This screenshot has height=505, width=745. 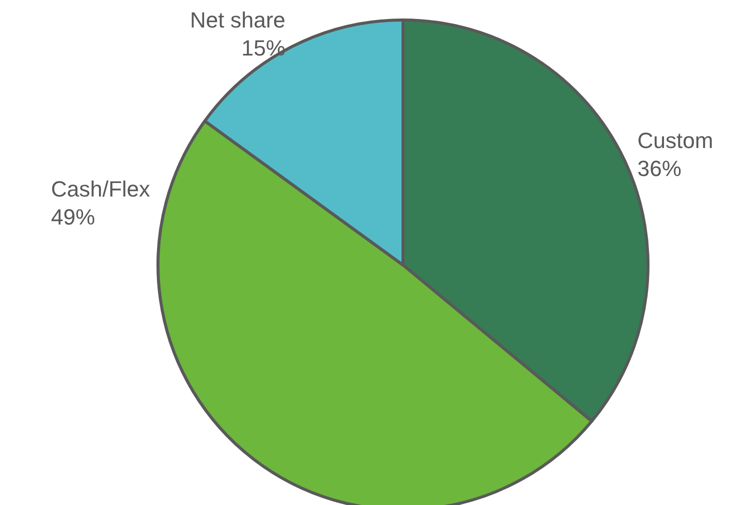 I want to click on slice-label: Custom, so click(x=675, y=141).